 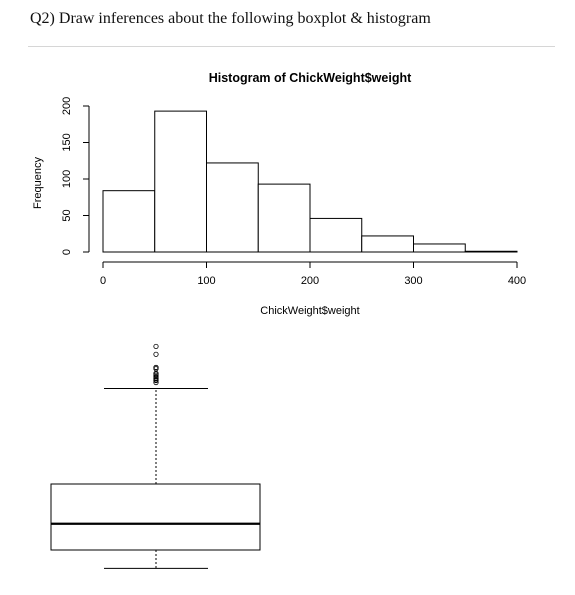 I want to click on x-tick-label: 200, so click(x=310, y=281).